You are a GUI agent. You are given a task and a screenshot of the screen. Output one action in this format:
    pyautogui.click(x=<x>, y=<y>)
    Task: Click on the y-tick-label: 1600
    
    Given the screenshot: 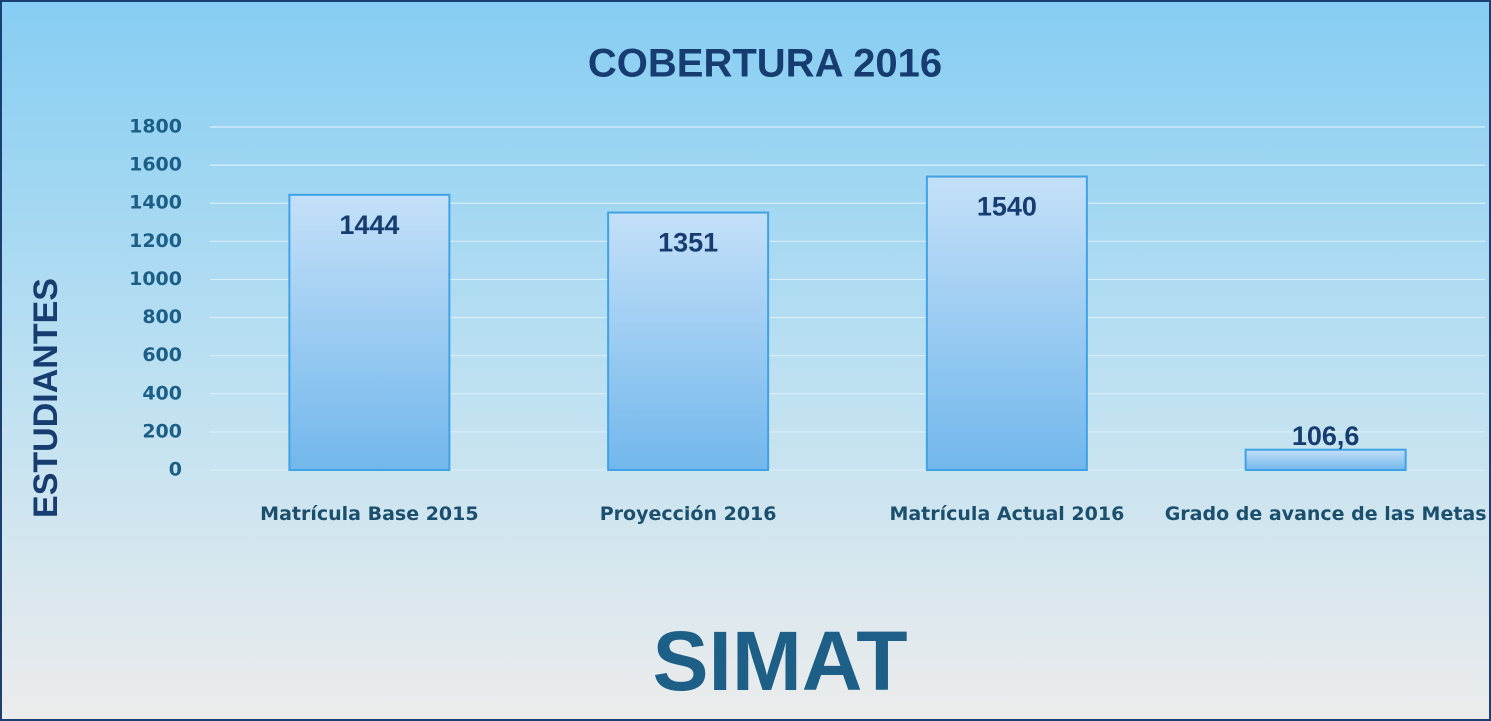 What is the action you would take?
    pyautogui.click(x=155, y=165)
    